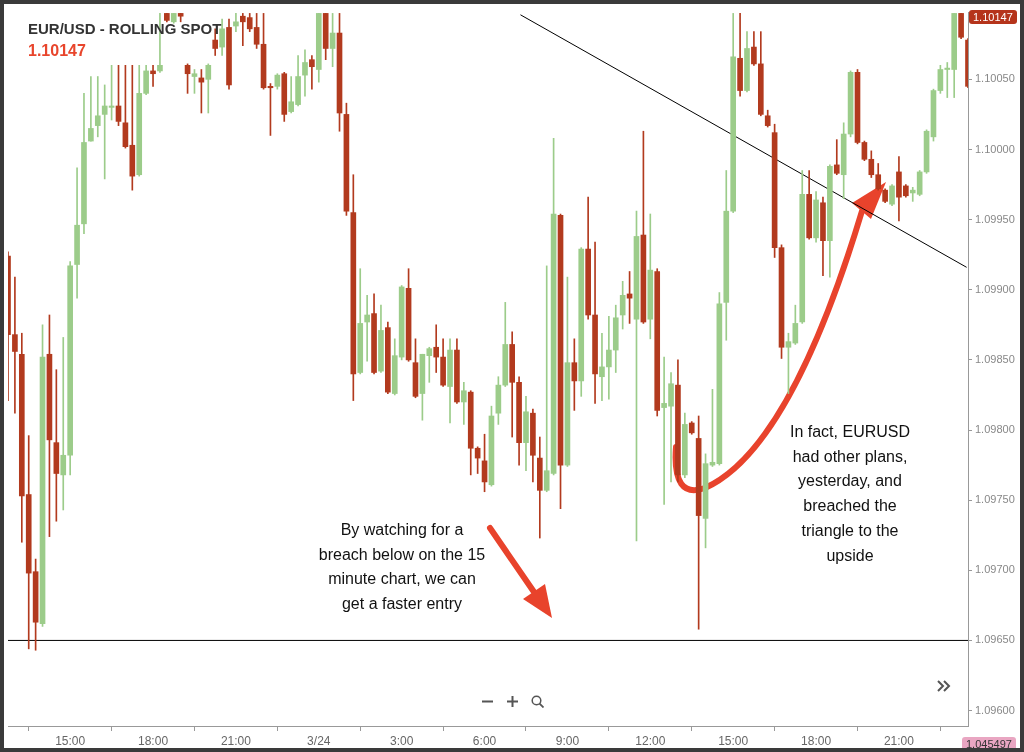  What do you see at coordinates (995, 218) in the screenshot?
I see `y-tick-label: 1.09950` at bounding box center [995, 218].